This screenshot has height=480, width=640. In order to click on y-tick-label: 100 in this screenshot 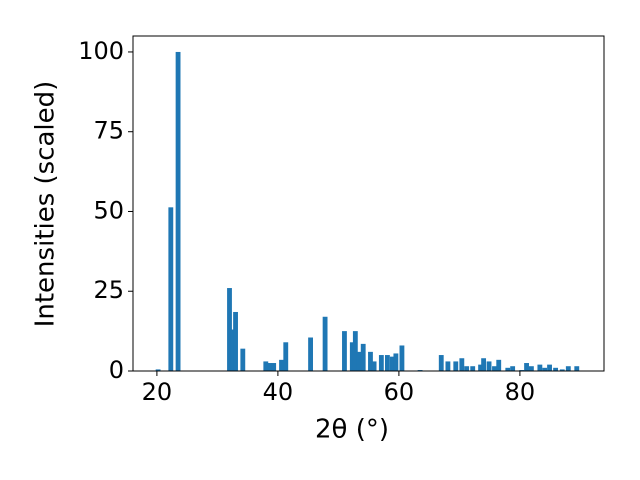, I will do `click(101, 51)`.